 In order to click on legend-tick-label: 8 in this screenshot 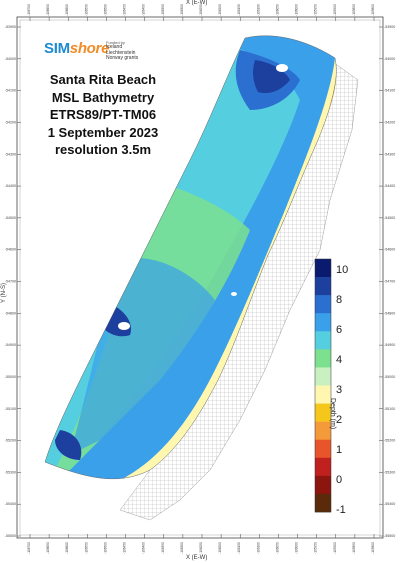, I will do `click(339, 300)`.